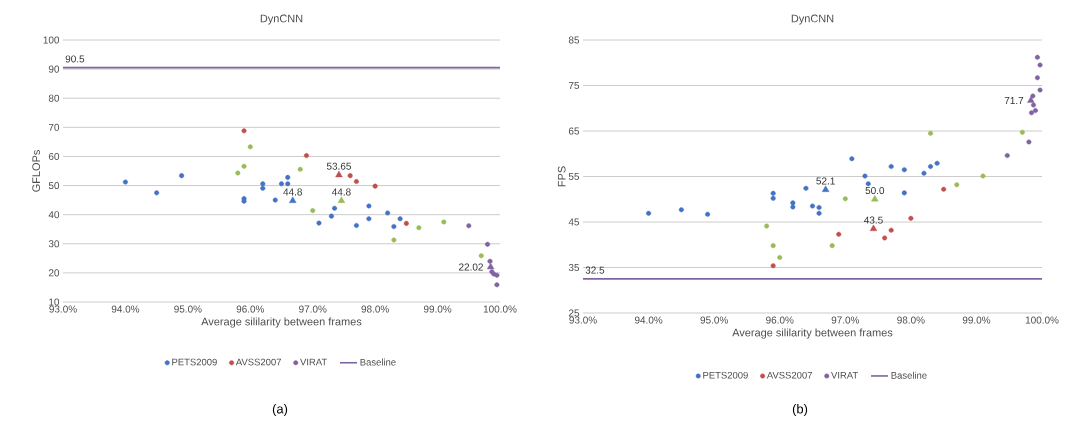  I want to click on y-tick-label: 40, so click(54, 215).